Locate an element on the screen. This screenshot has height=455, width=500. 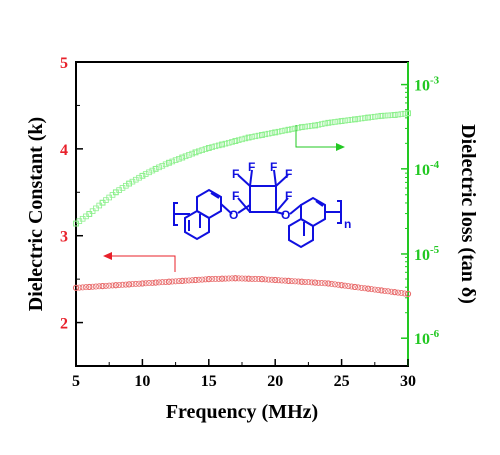
y2-tick-label: 10⁻⁶ is located at coordinates (427, 338).